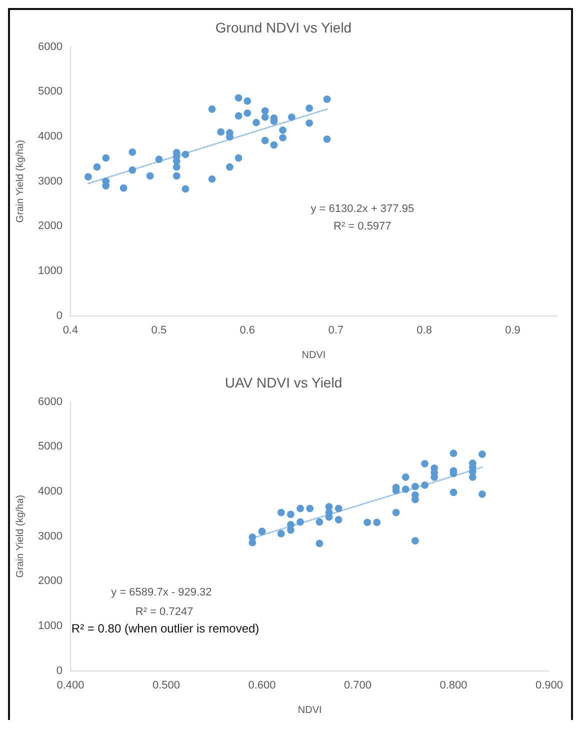  I want to click on x-tick-label: 0.6, so click(248, 330).